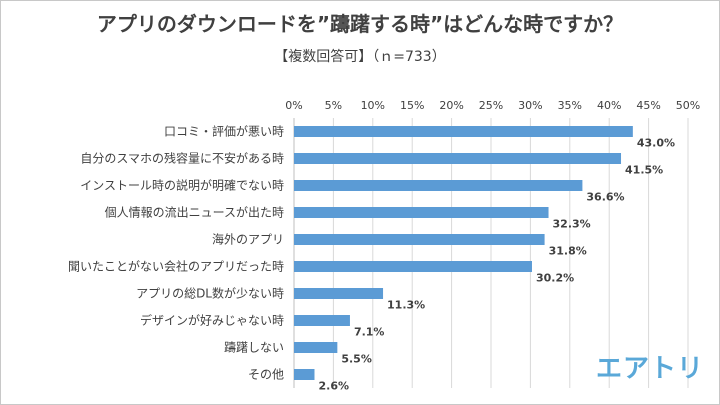 The image size is (720, 405). What do you see at coordinates (530, 105) in the screenshot?
I see `x-tick-label: 30%` at bounding box center [530, 105].